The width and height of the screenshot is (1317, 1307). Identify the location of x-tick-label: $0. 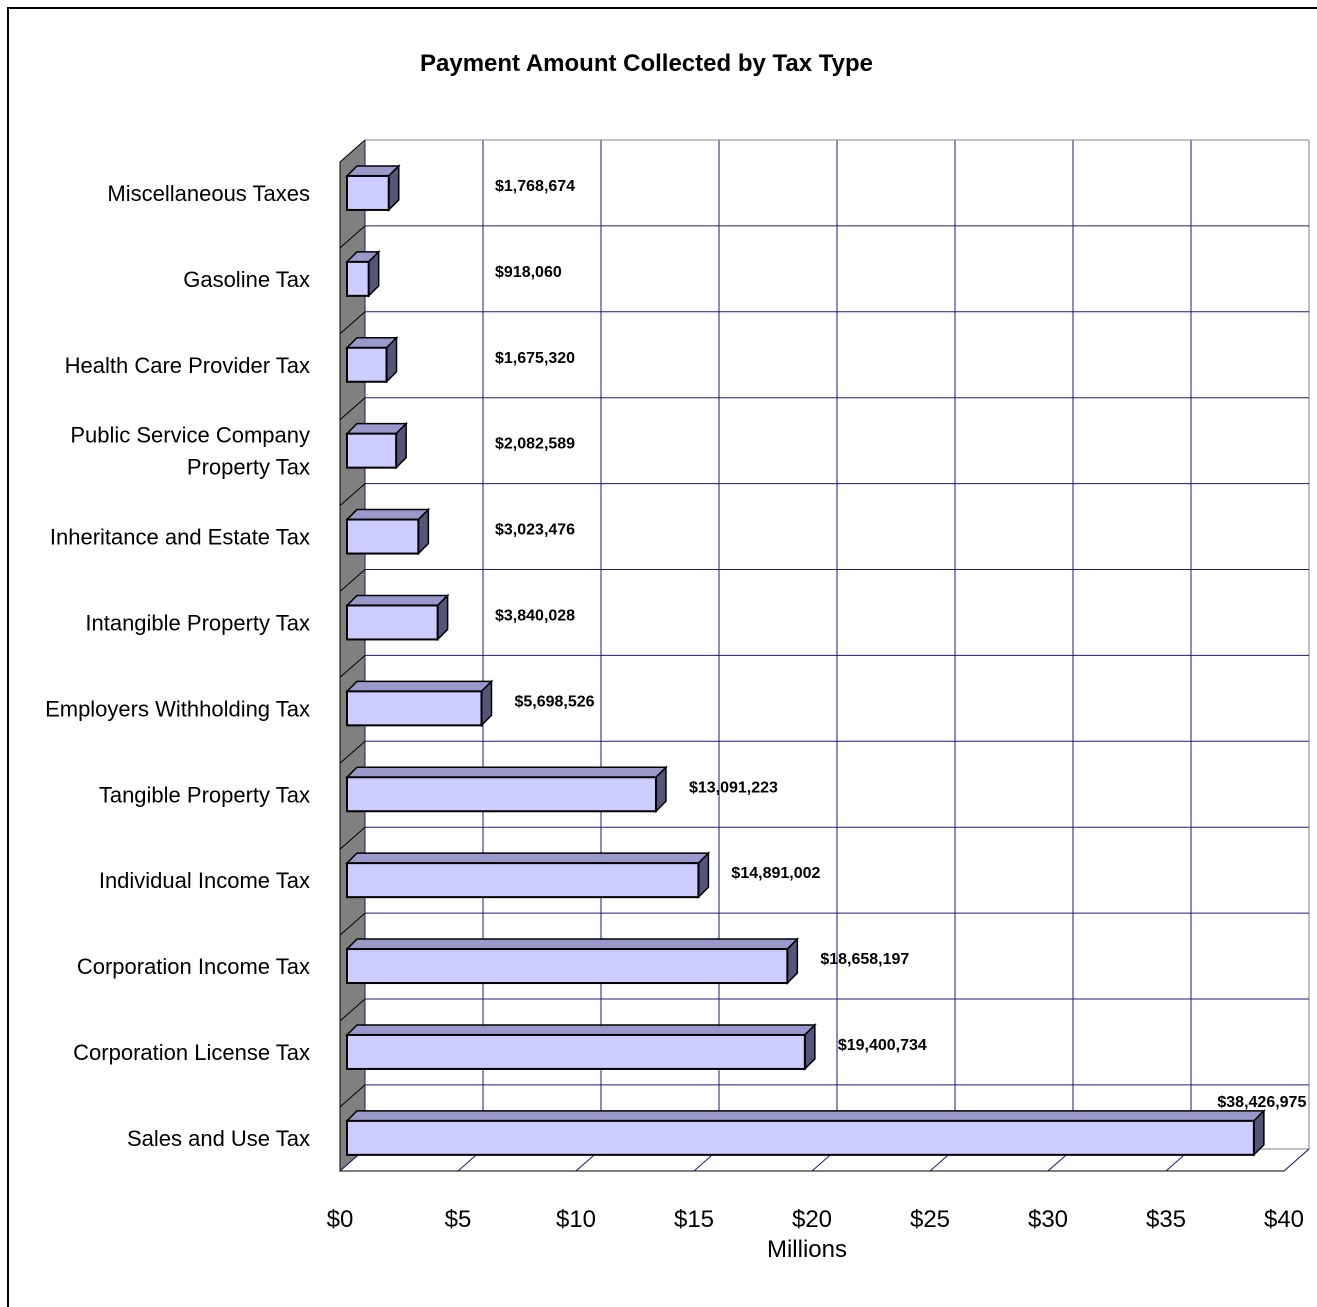
(340, 1219).